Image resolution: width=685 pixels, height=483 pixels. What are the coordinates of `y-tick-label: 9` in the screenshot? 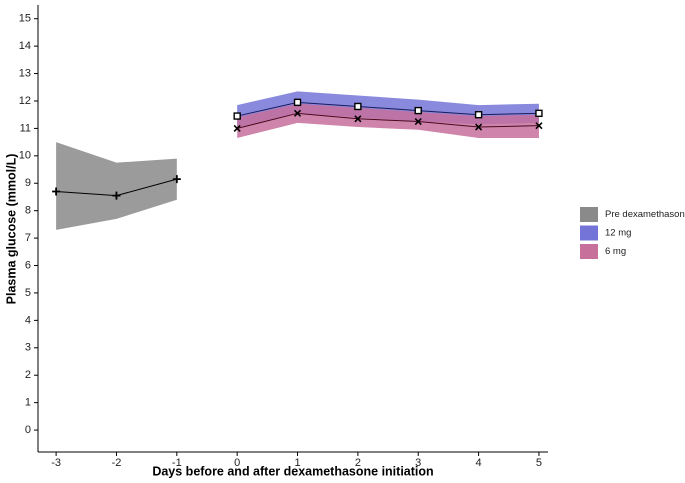 It's located at (28, 183).